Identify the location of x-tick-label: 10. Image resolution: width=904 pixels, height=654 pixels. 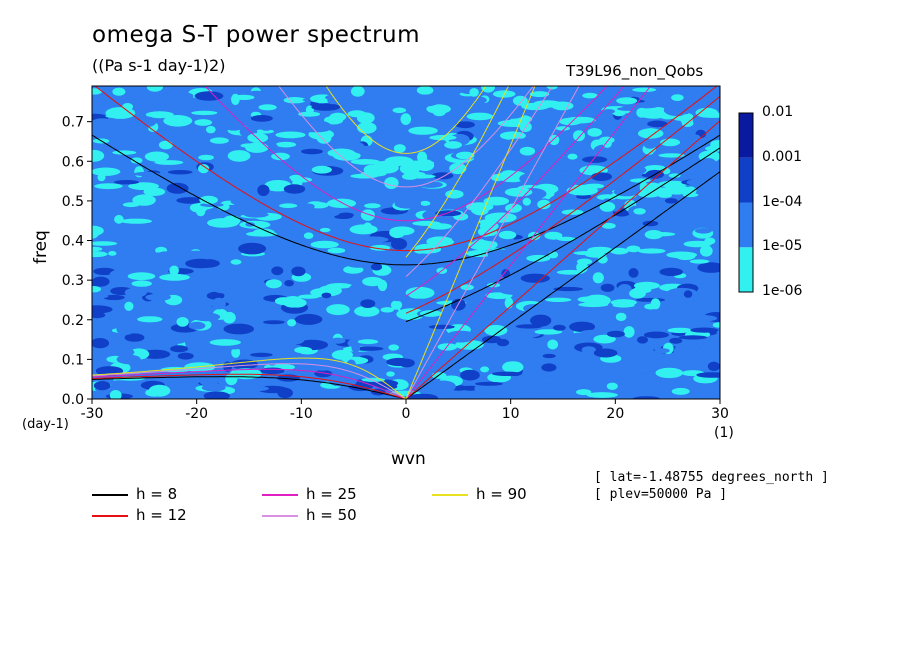
(511, 414).